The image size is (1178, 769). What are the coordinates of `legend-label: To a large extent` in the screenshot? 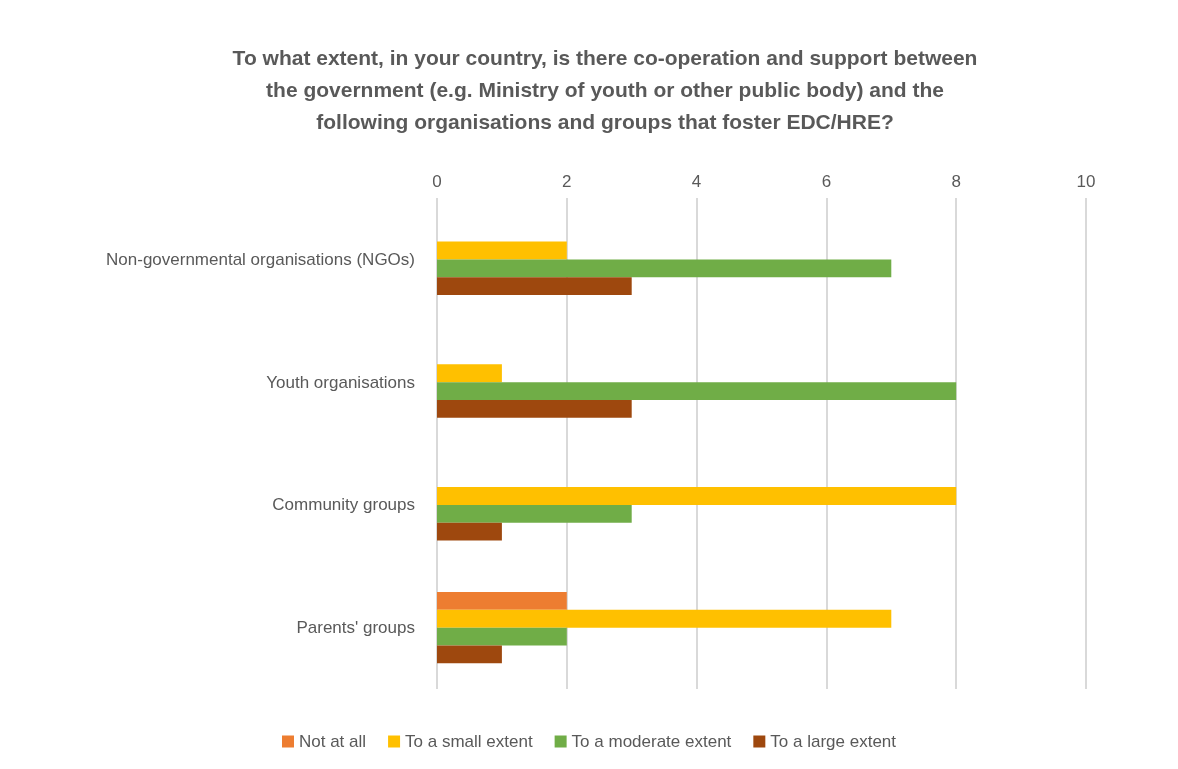 It's located at (833, 741).